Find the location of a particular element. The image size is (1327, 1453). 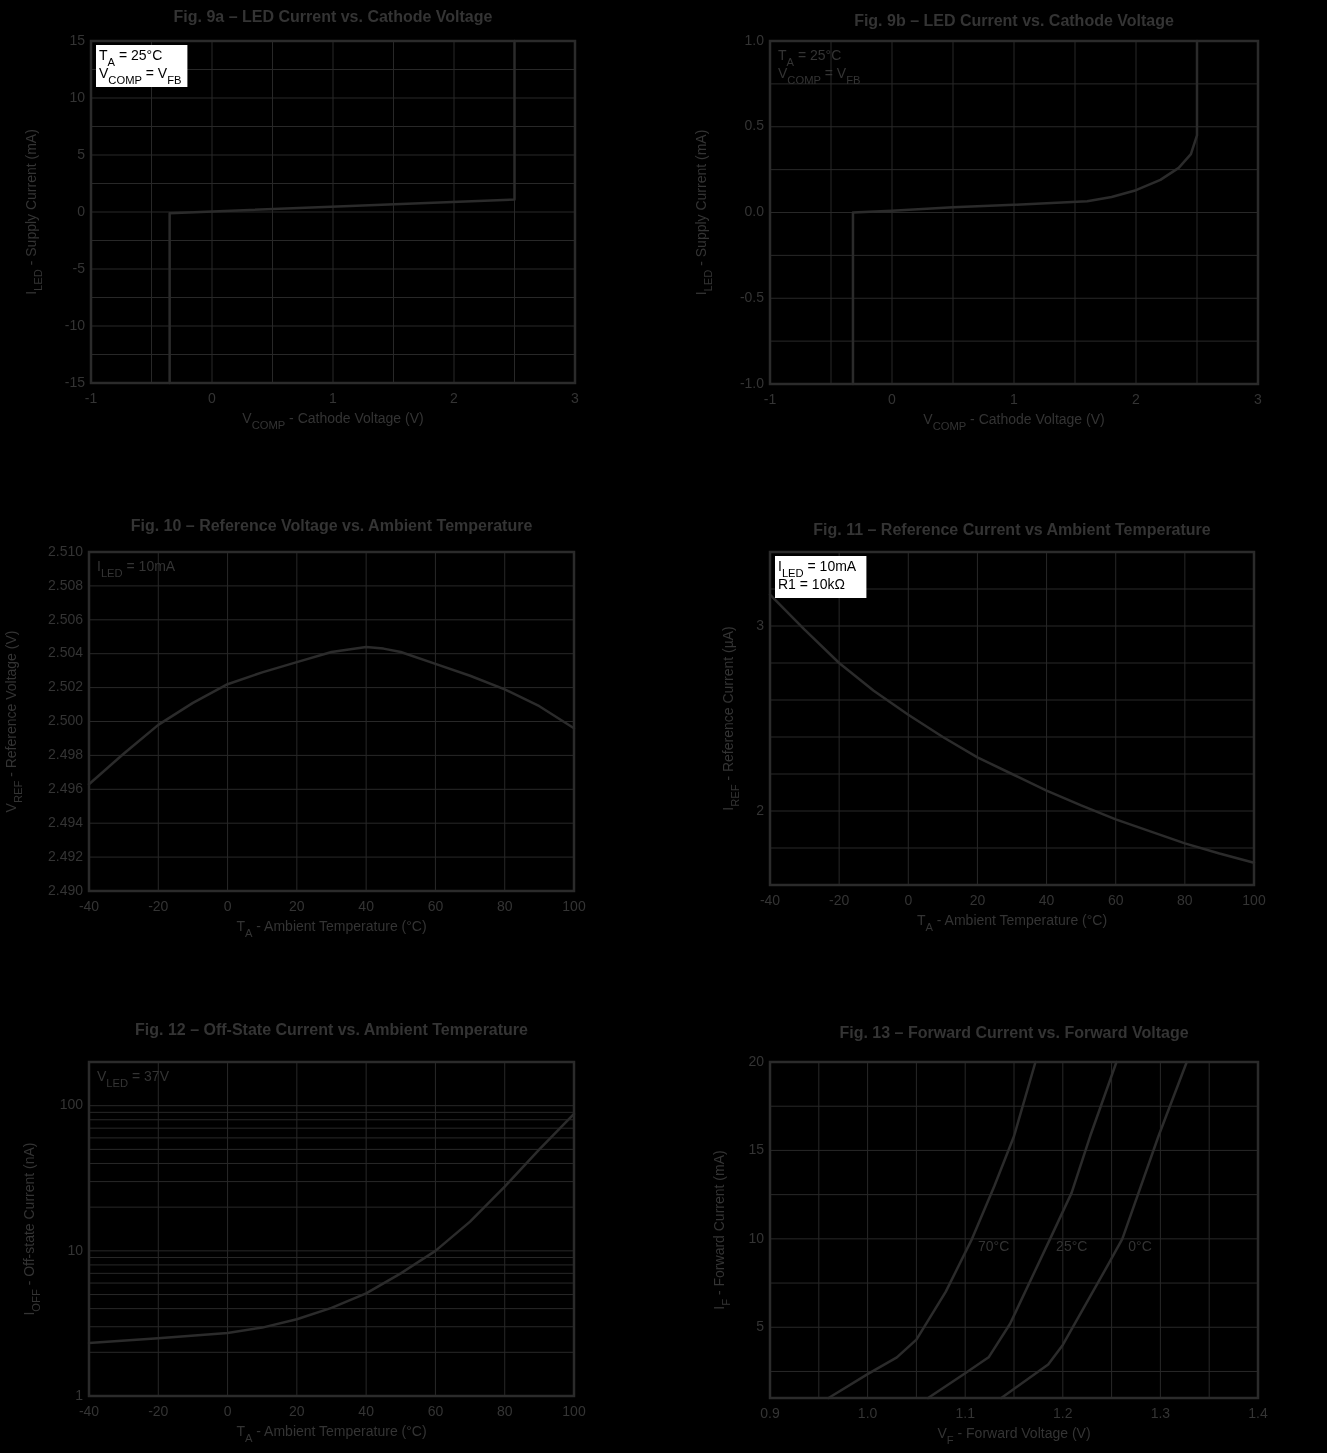

annotation: V$_{COMP}$ = V$_{FB}$ is located at coordinates (140, 75).